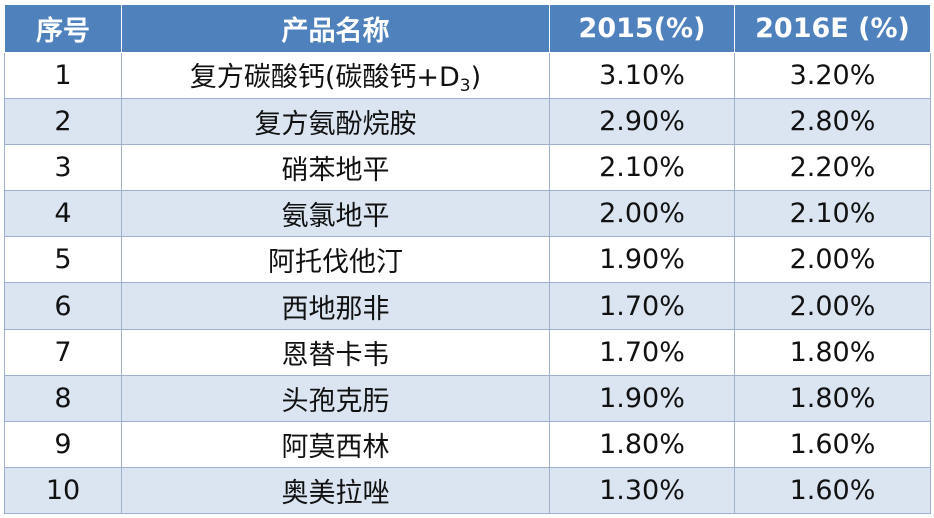  I want to click on row-2016e-value: 2.20%, so click(832, 168).